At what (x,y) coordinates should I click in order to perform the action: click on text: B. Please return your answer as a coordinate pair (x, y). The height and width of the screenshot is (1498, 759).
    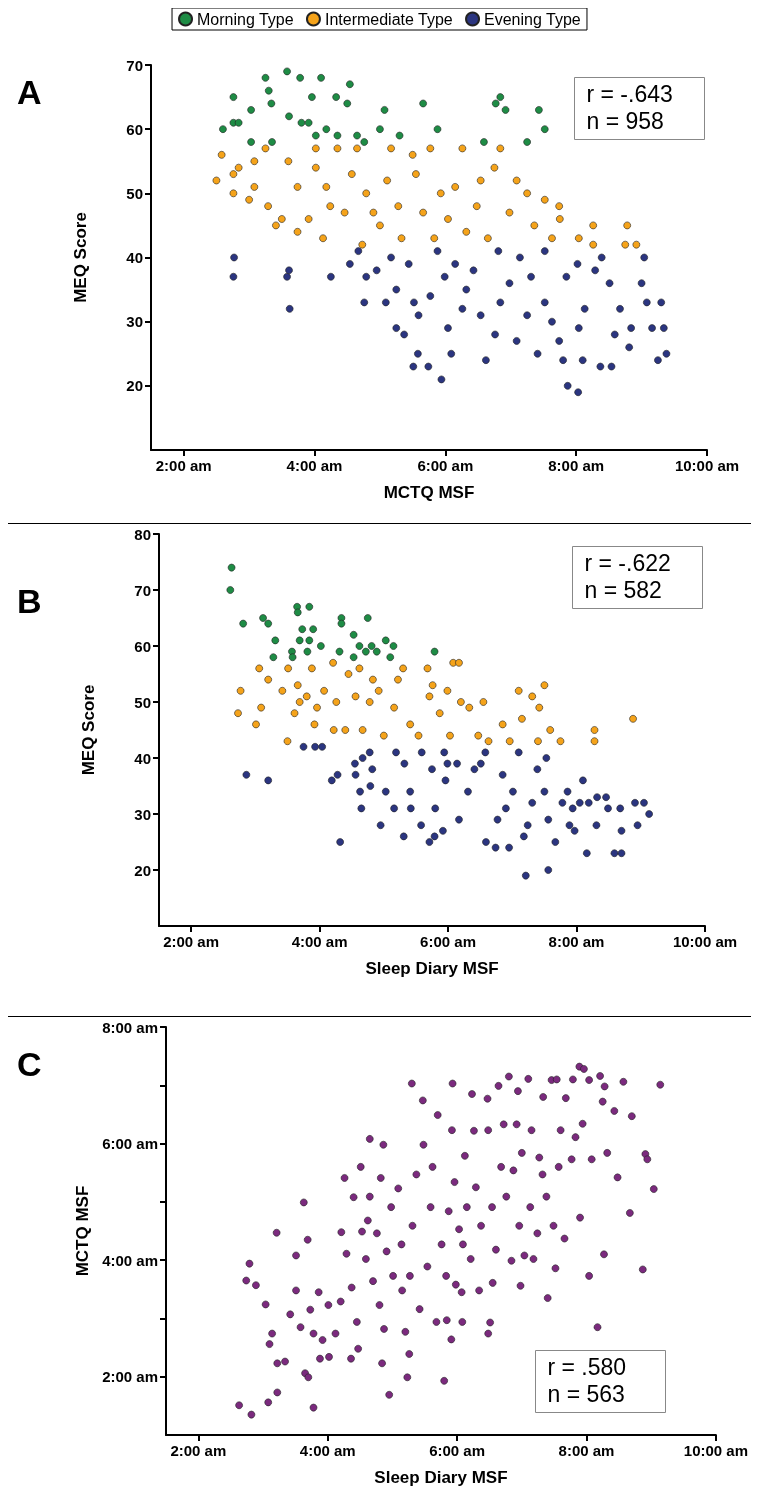
    Looking at the image, I should click on (29, 601).